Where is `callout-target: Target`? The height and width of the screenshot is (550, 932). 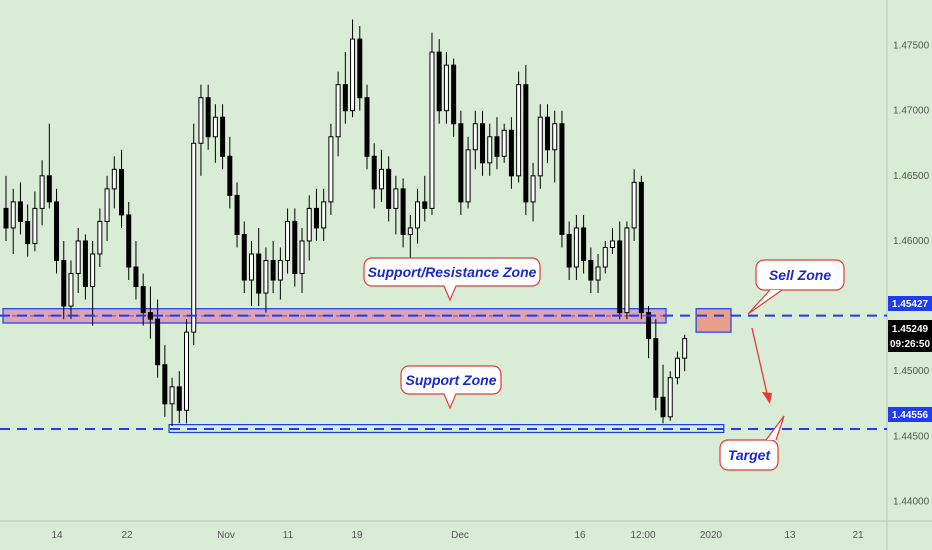
callout-target: Target is located at coordinates (752, 443).